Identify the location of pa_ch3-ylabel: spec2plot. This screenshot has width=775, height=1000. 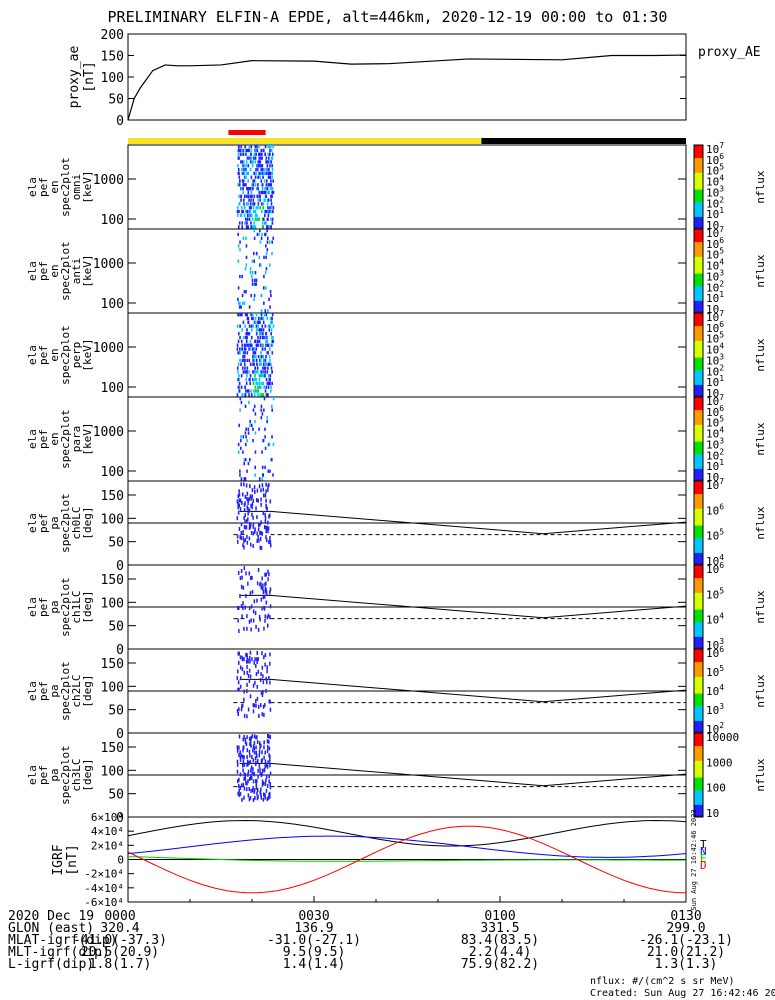
(65, 775).